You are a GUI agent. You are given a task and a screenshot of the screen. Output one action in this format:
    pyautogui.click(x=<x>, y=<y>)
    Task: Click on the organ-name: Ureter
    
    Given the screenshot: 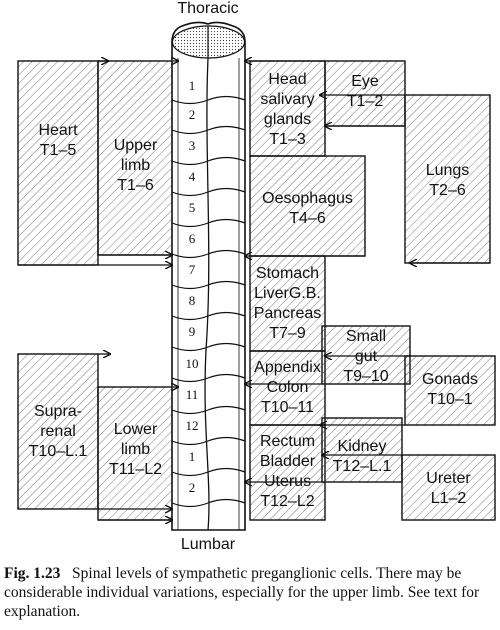 What is the action you would take?
    pyautogui.click(x=448, y=478)
    